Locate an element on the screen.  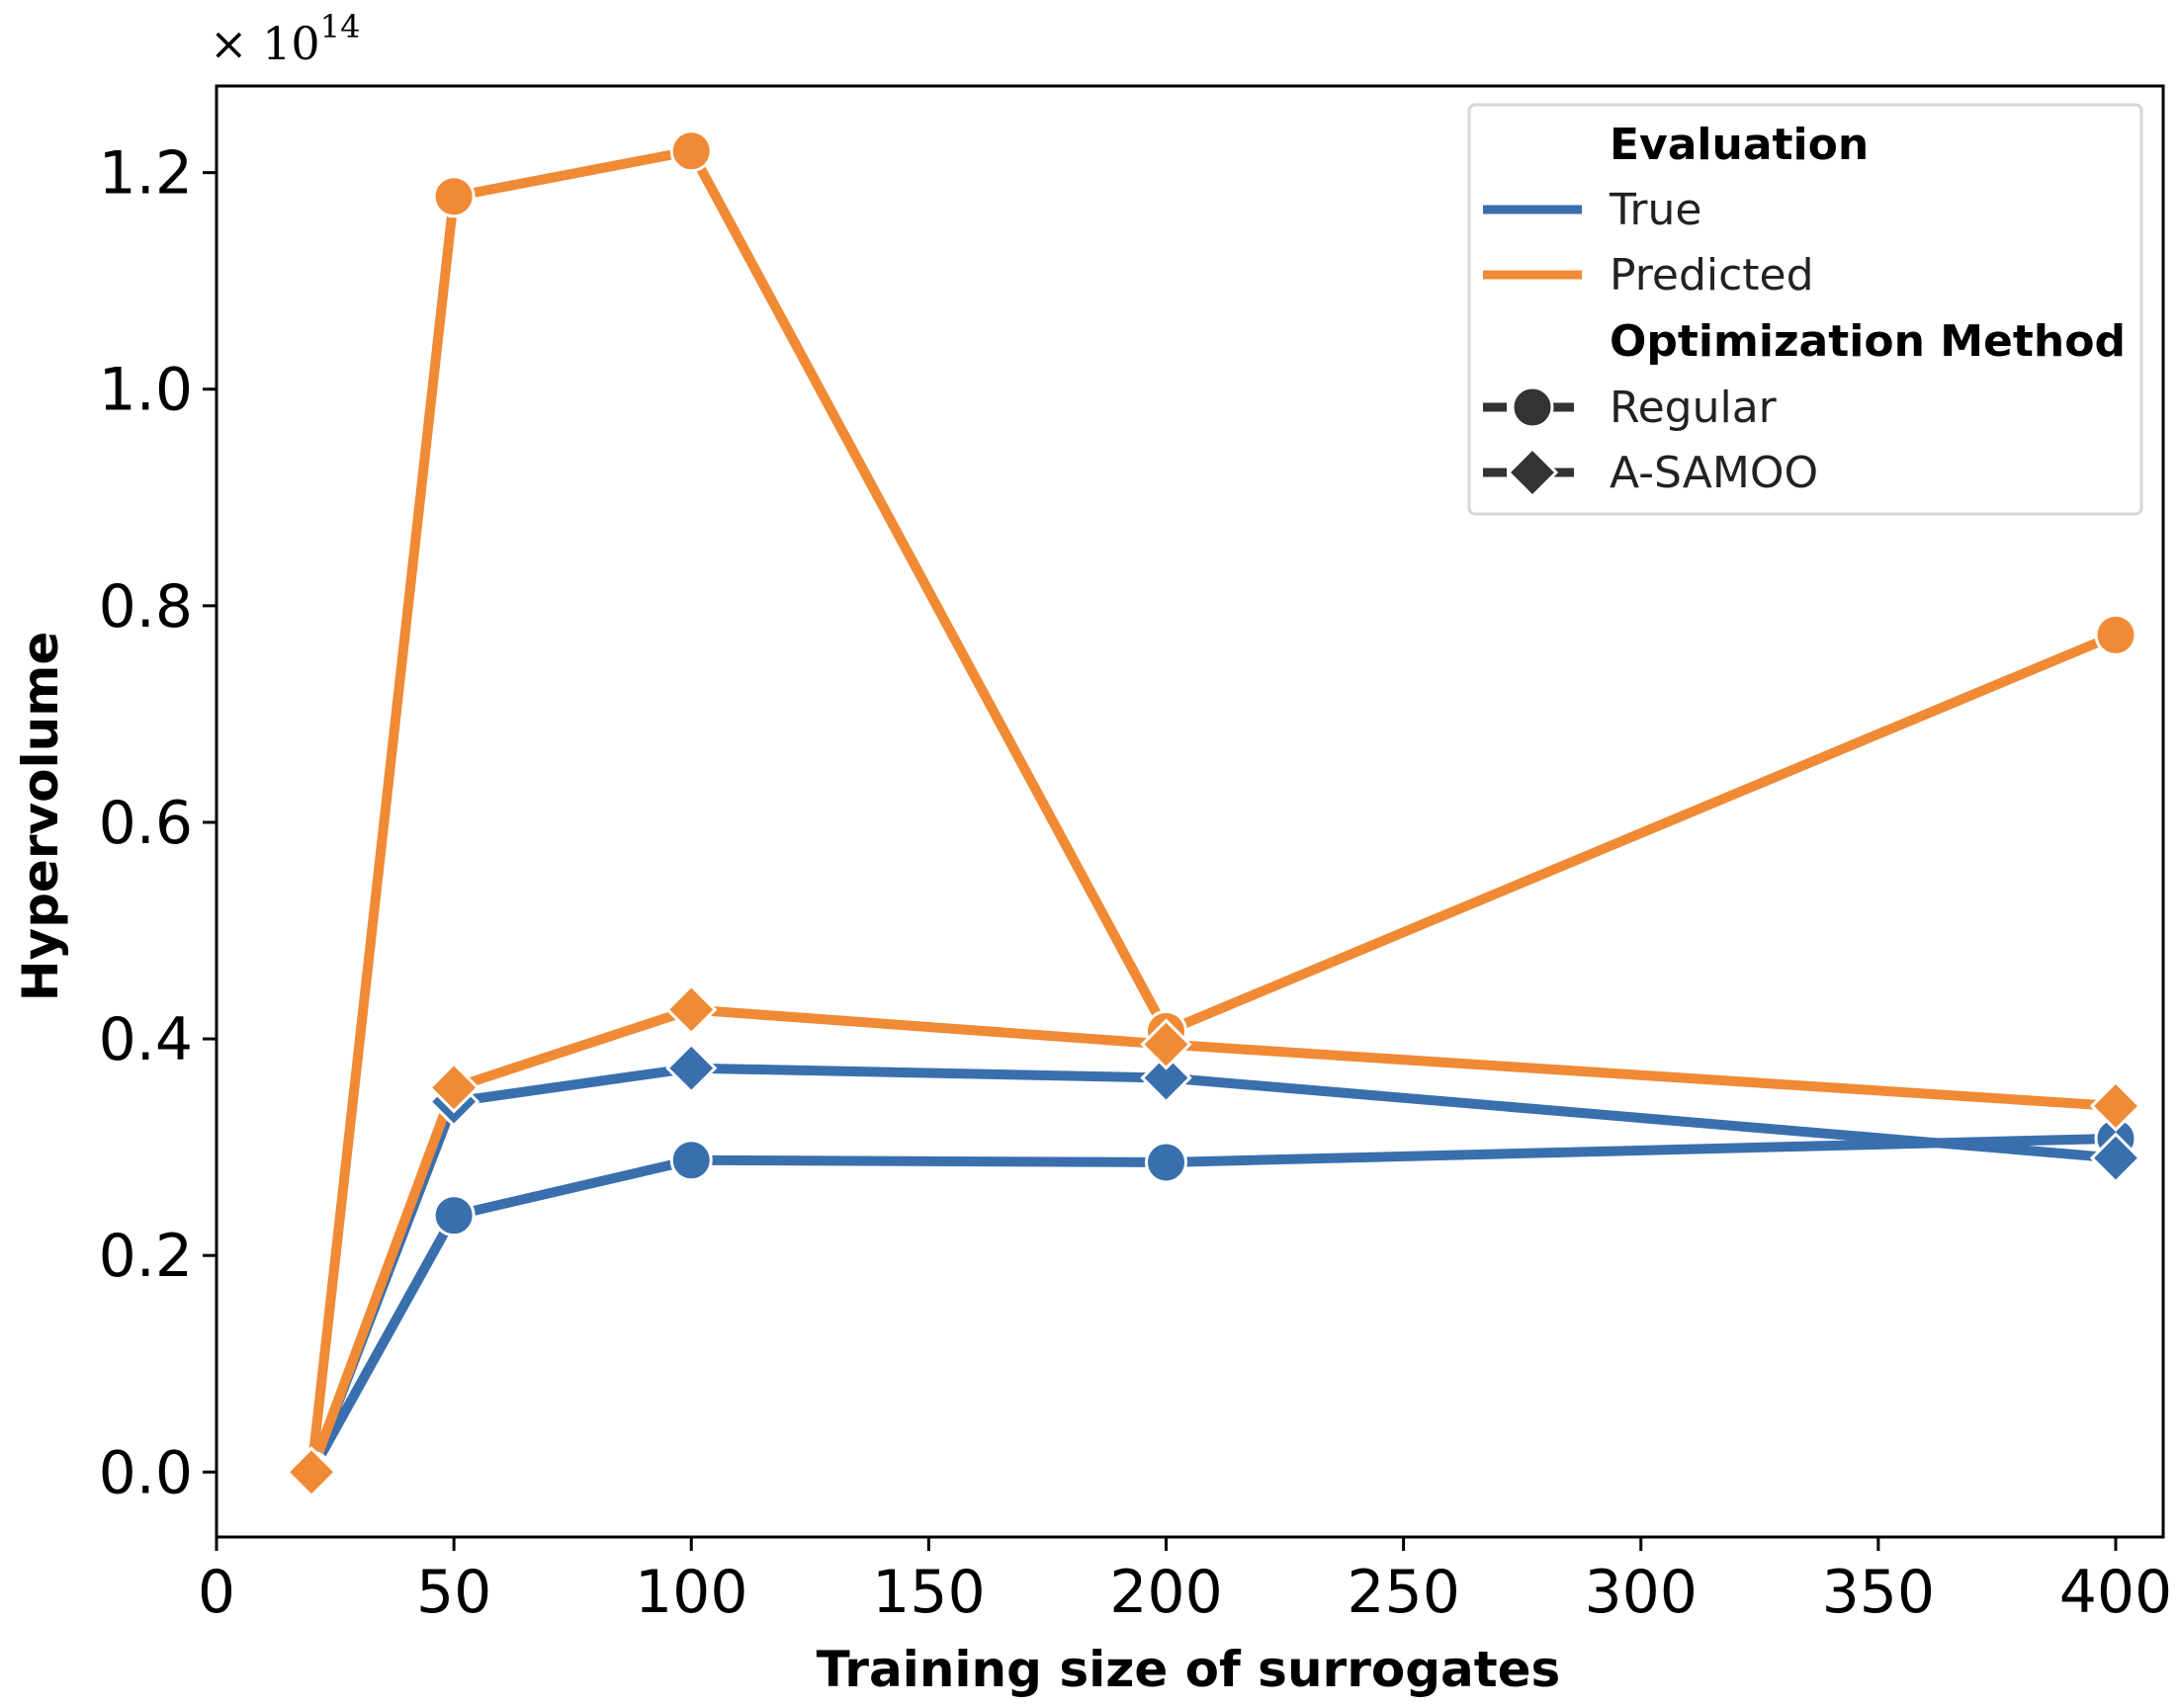
legend-box is located at coordinates (1805, 309).